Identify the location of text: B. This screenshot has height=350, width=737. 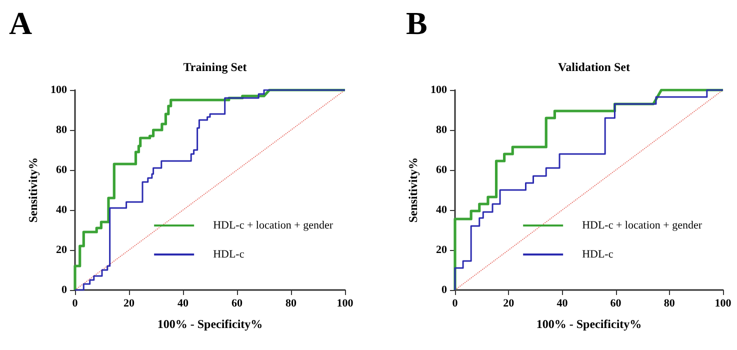
(417, 23).